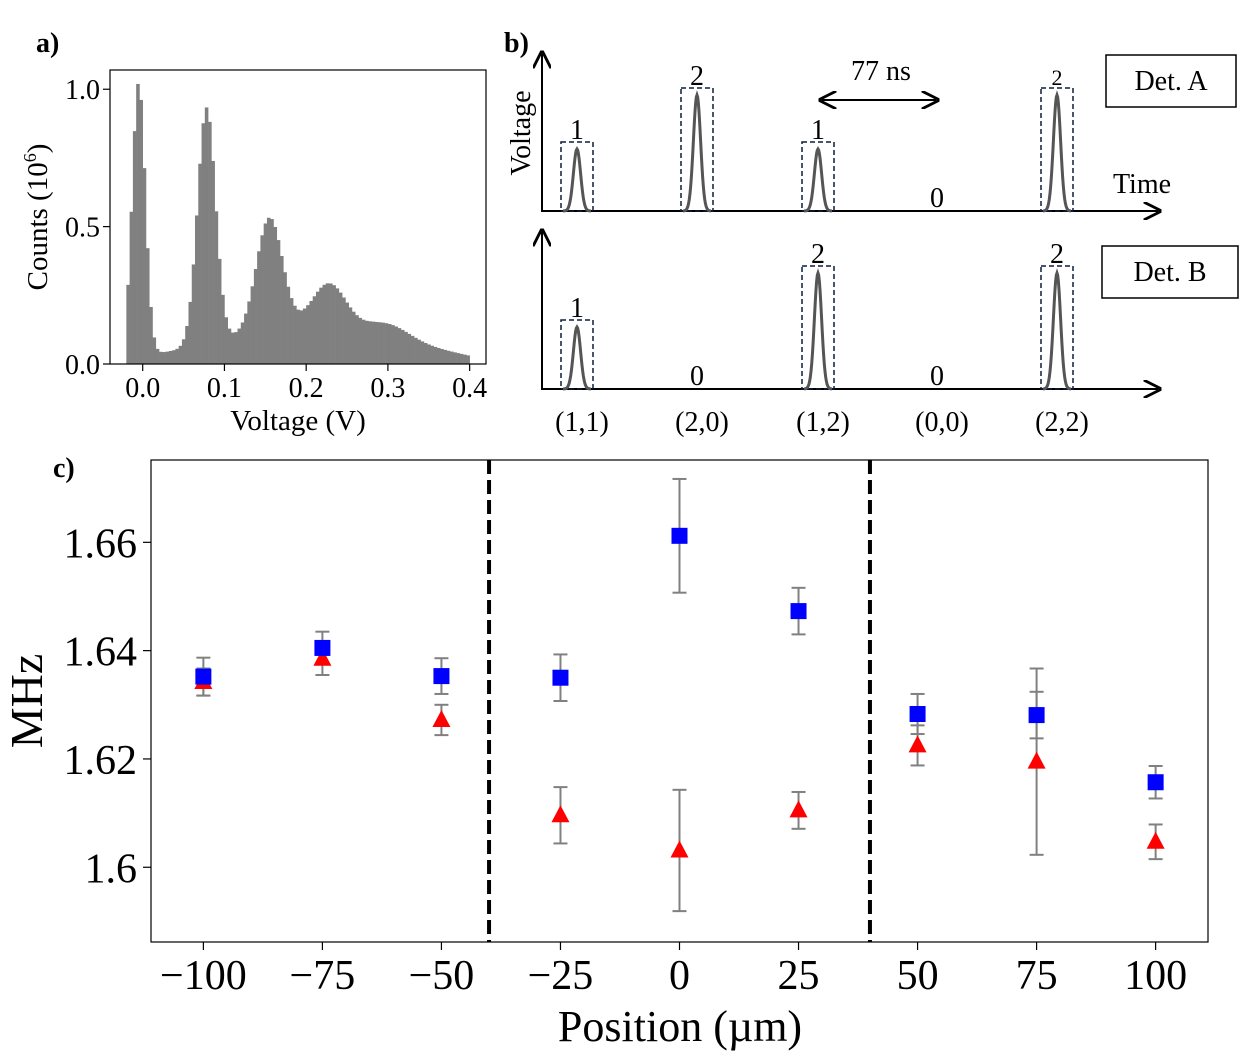 This screenshot has height=1057, width=1240. Describe the element at coordinates (918, 976) in the screenshot. I see `x-tick-label: 50` at that location.